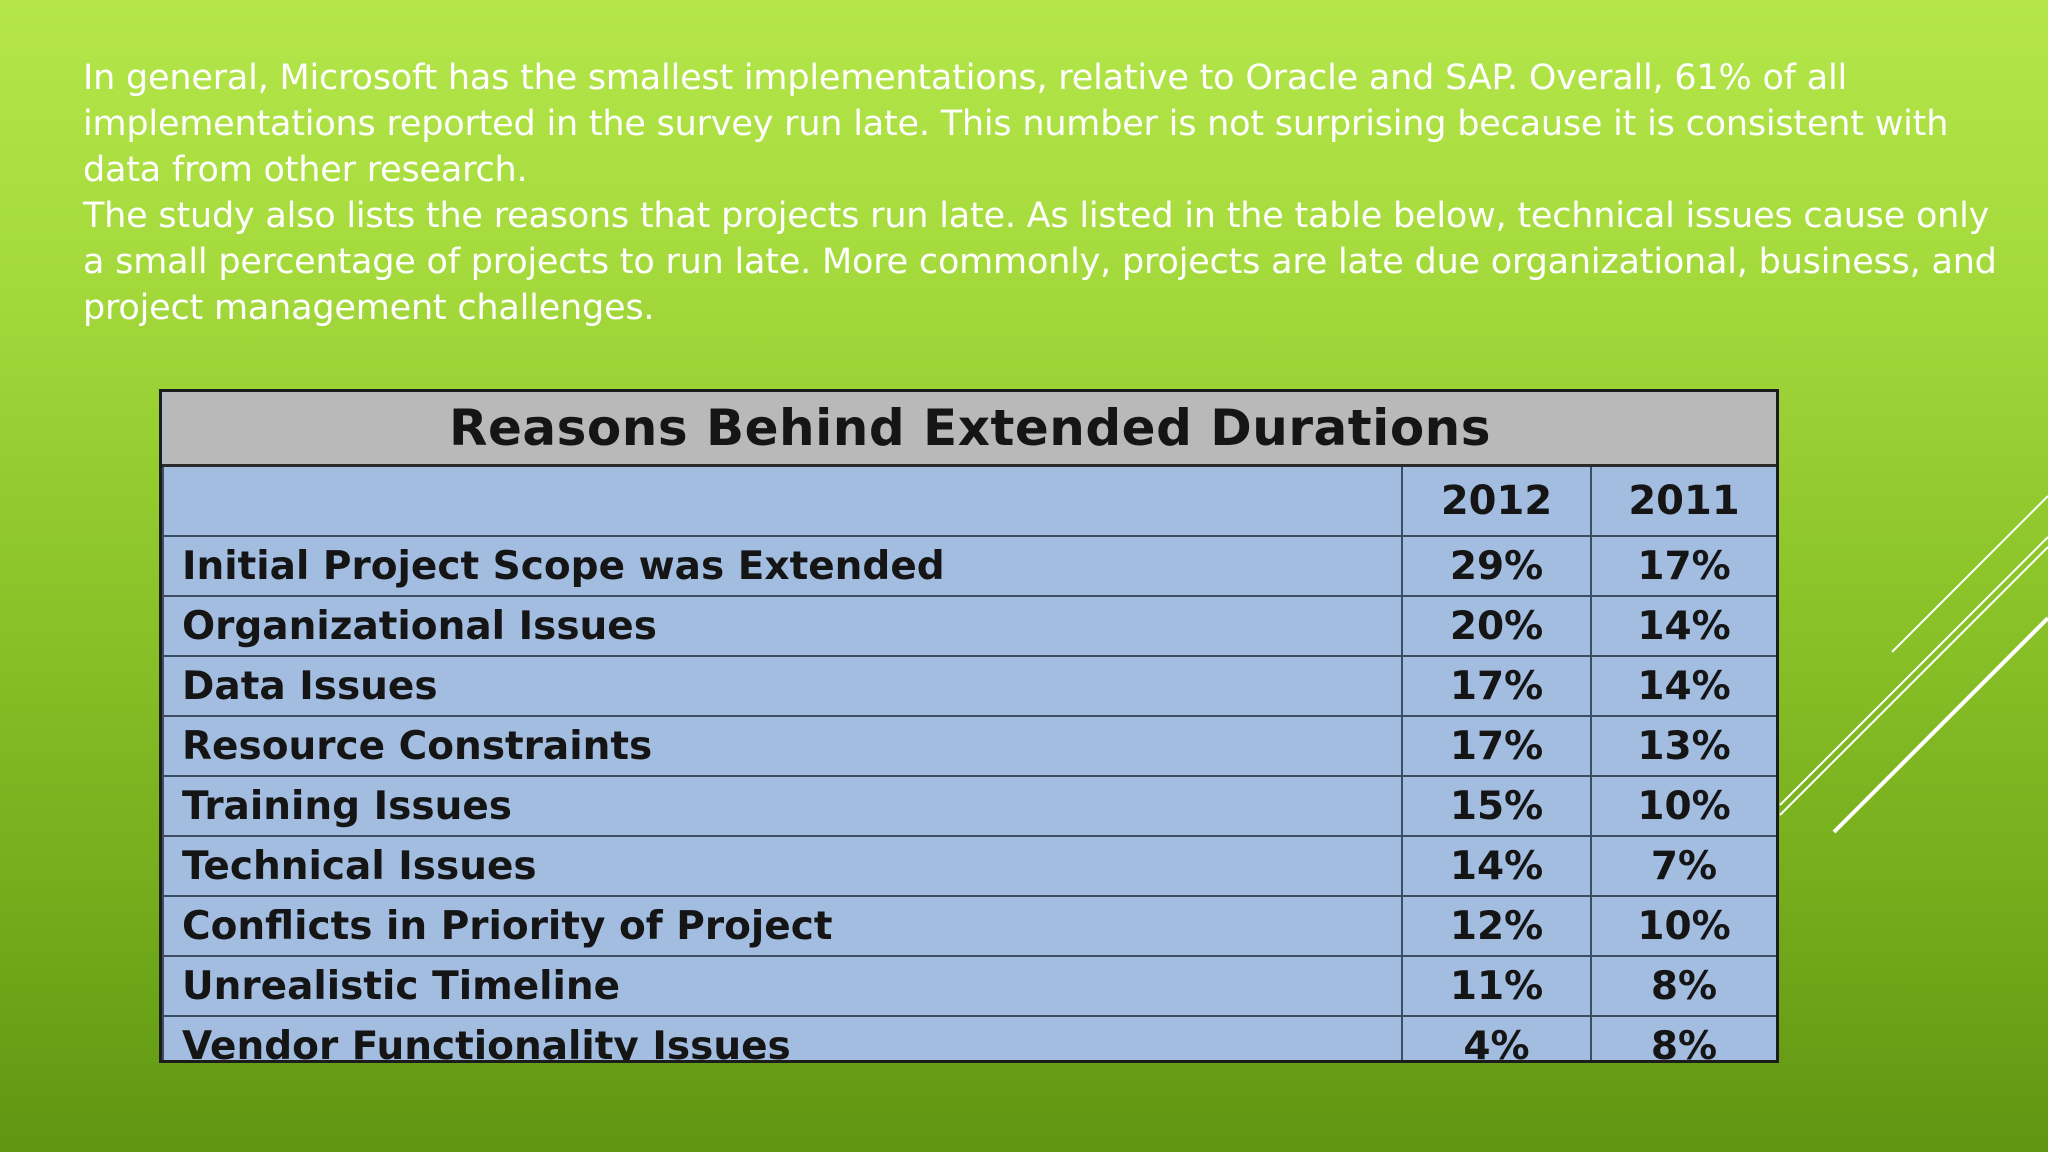 The height and width of the screenshot is (1152, 2048). I want to click on table-title-row: Reasons Behind Extended Durations, so click(969, 429).